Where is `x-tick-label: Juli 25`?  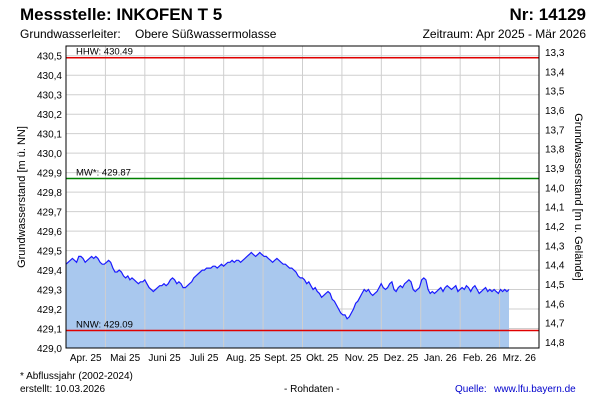
x-tick-label: Juli 25 is located at coordinates (204, 358).